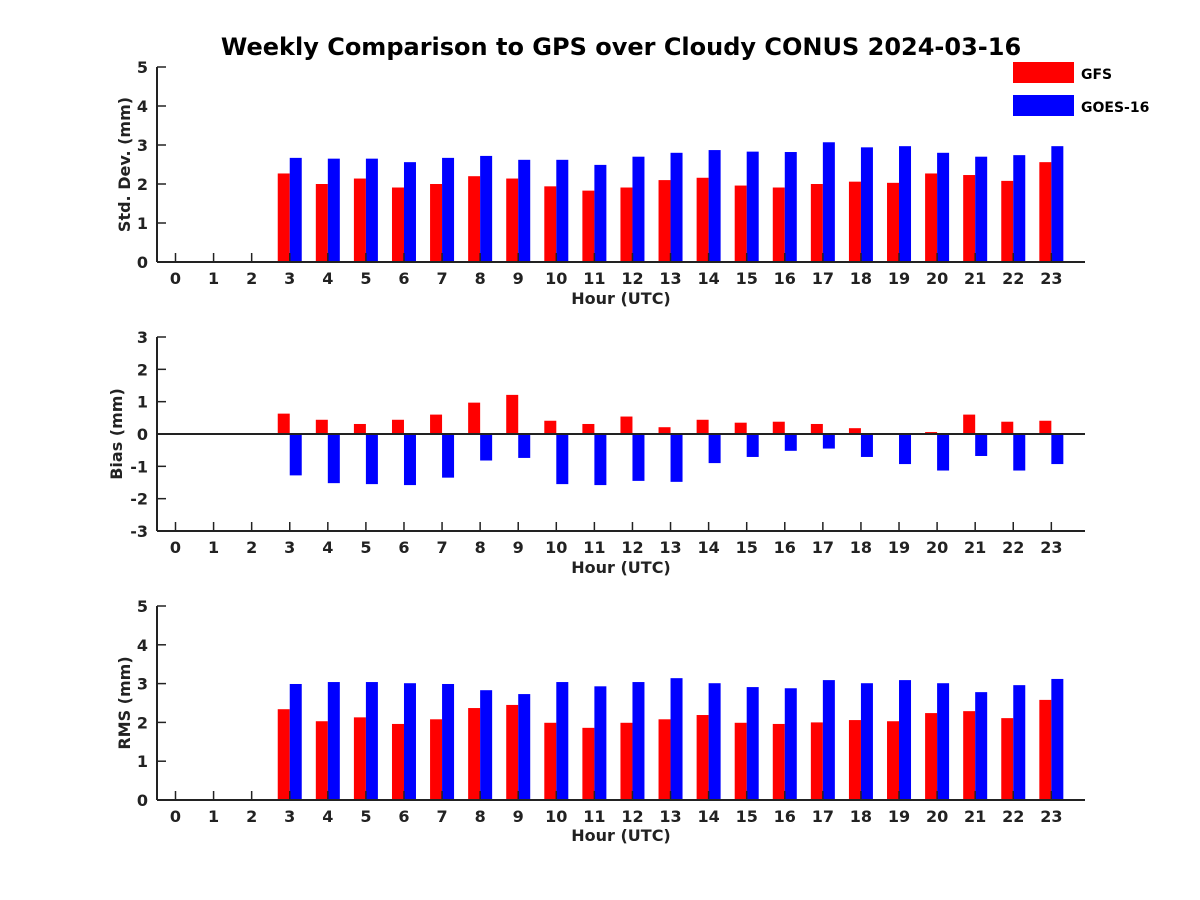  What do you see at coordinates (556, 547) in the screenshot?
I see `bias-x-tick-label: 10` at bounding box center [556, 547].